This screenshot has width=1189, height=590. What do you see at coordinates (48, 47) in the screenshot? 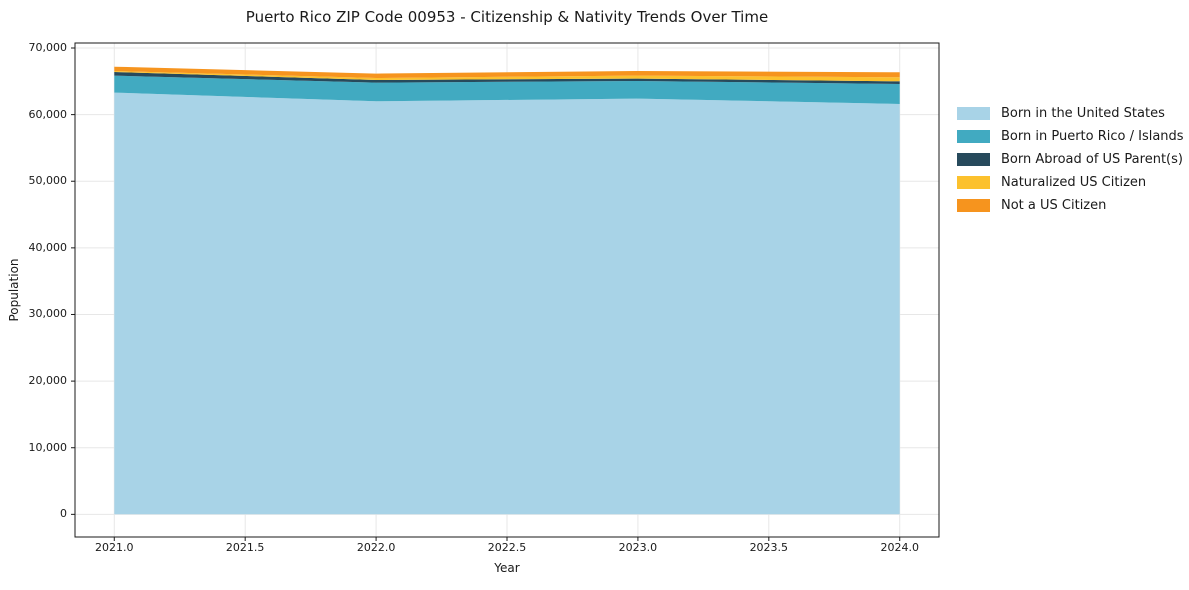
I see `y-tick-label: 70,000` at bounding box center [48, 47].